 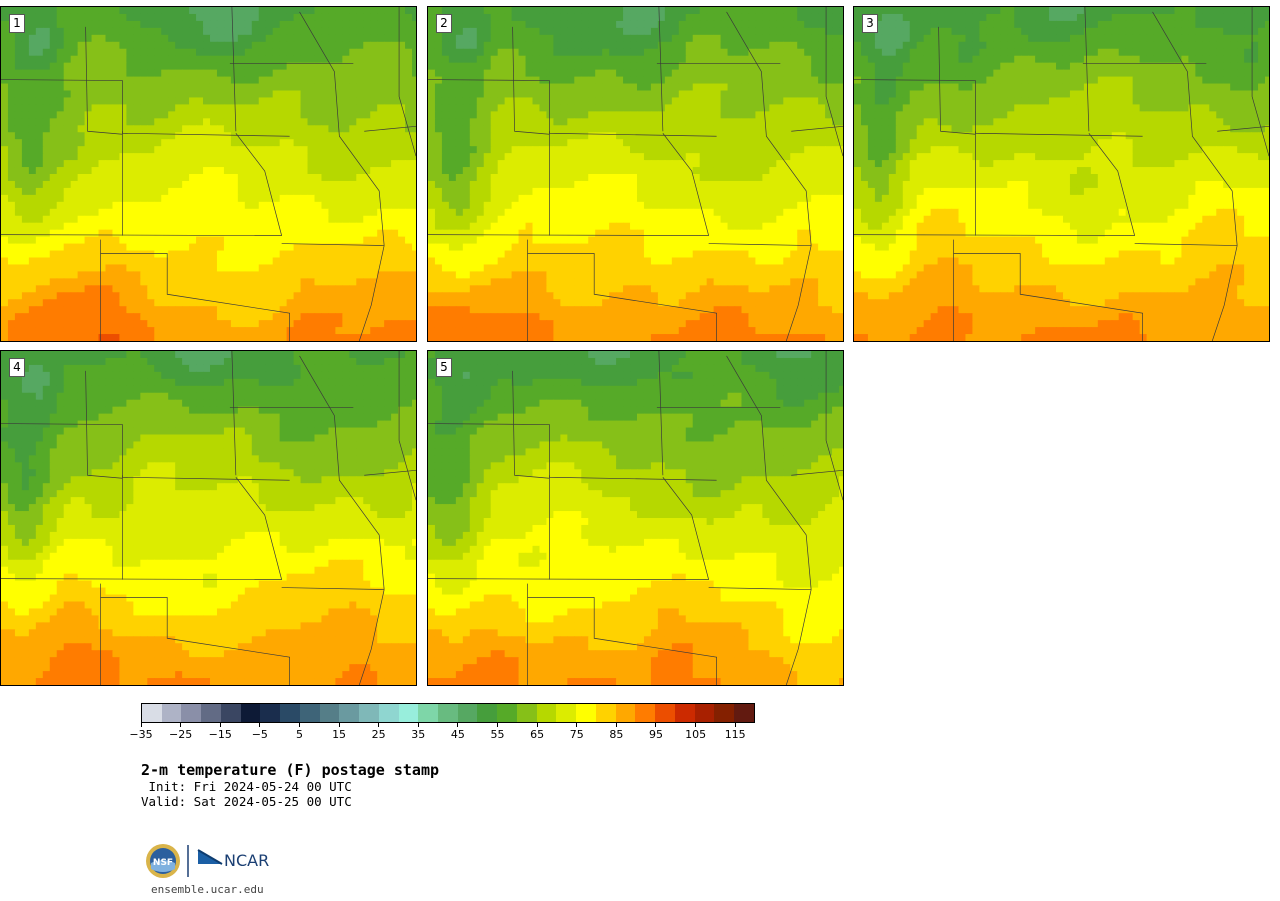 What do you see at coordinates (576, 734) in the screenshot?
I see `colorbar-tick-label: 75` at bounding box center [576, 734].